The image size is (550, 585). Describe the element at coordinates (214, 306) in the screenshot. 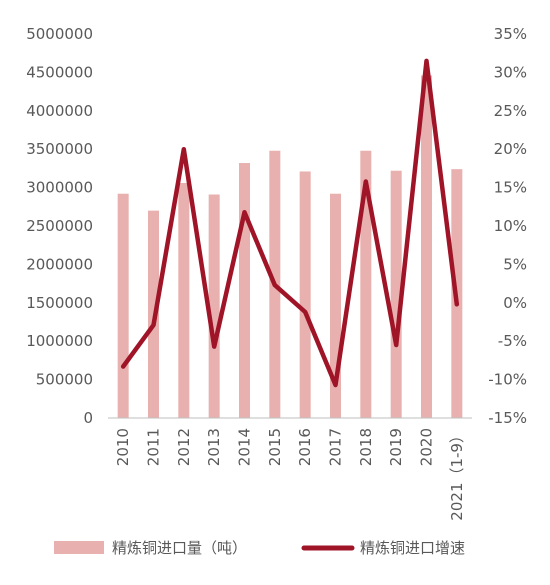

I see `bar-2013` at that location.